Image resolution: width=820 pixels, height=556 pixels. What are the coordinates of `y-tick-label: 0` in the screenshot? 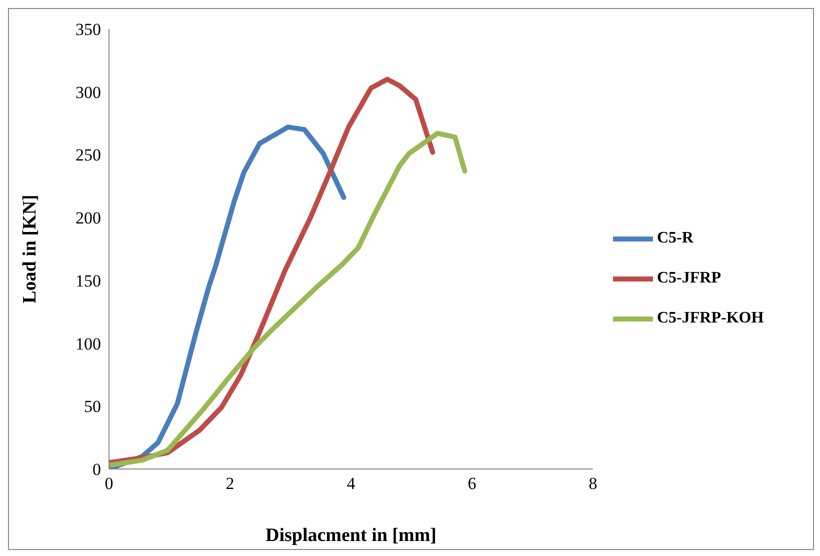 It's located at (96, 470).